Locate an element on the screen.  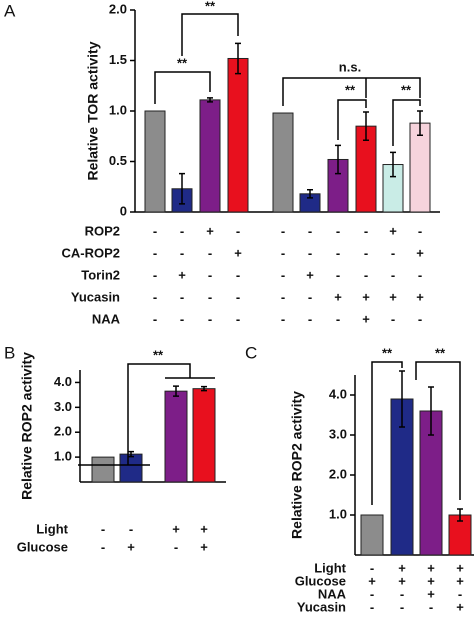
significance-label: n.s. is located at coordinates (350, 66).